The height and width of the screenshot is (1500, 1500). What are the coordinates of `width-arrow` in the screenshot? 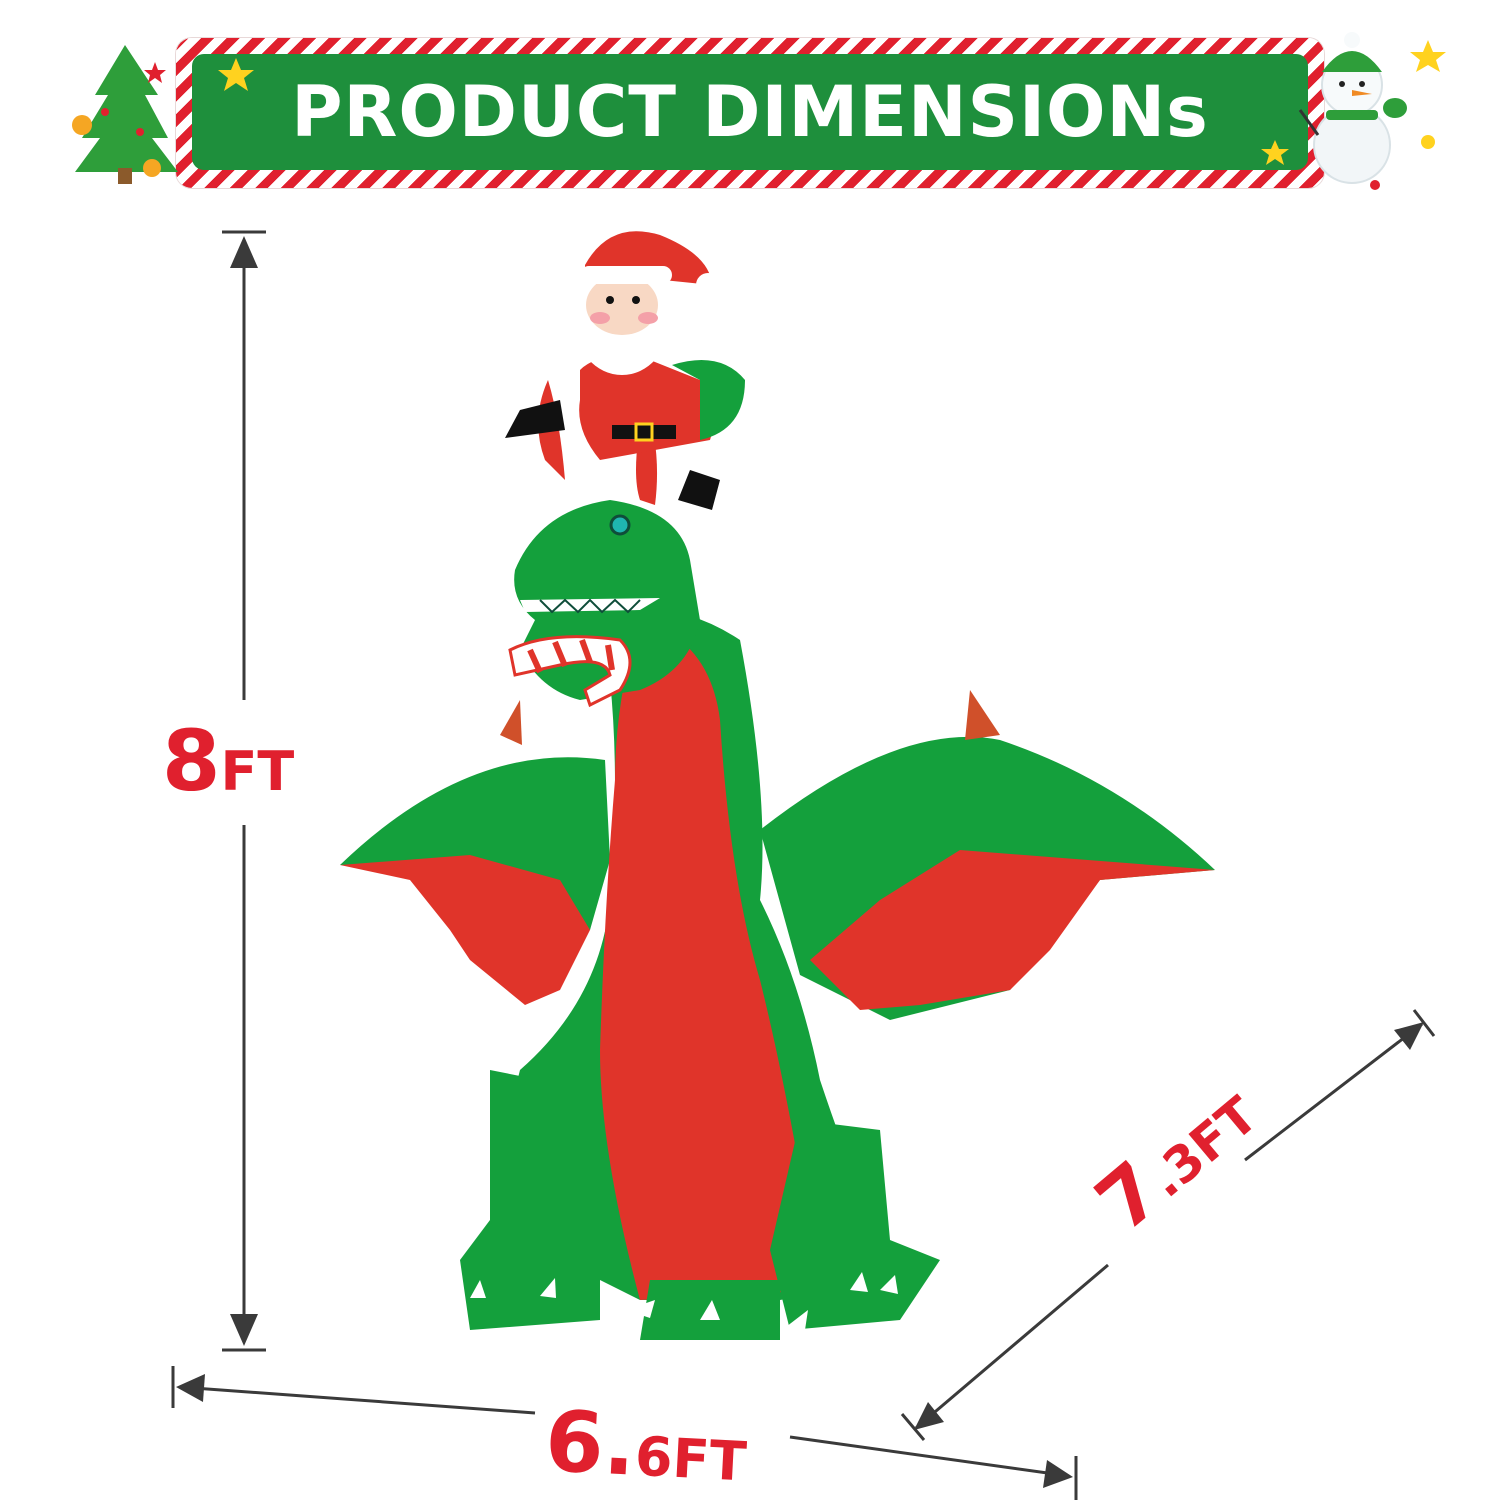 It's located at (624, 1433).